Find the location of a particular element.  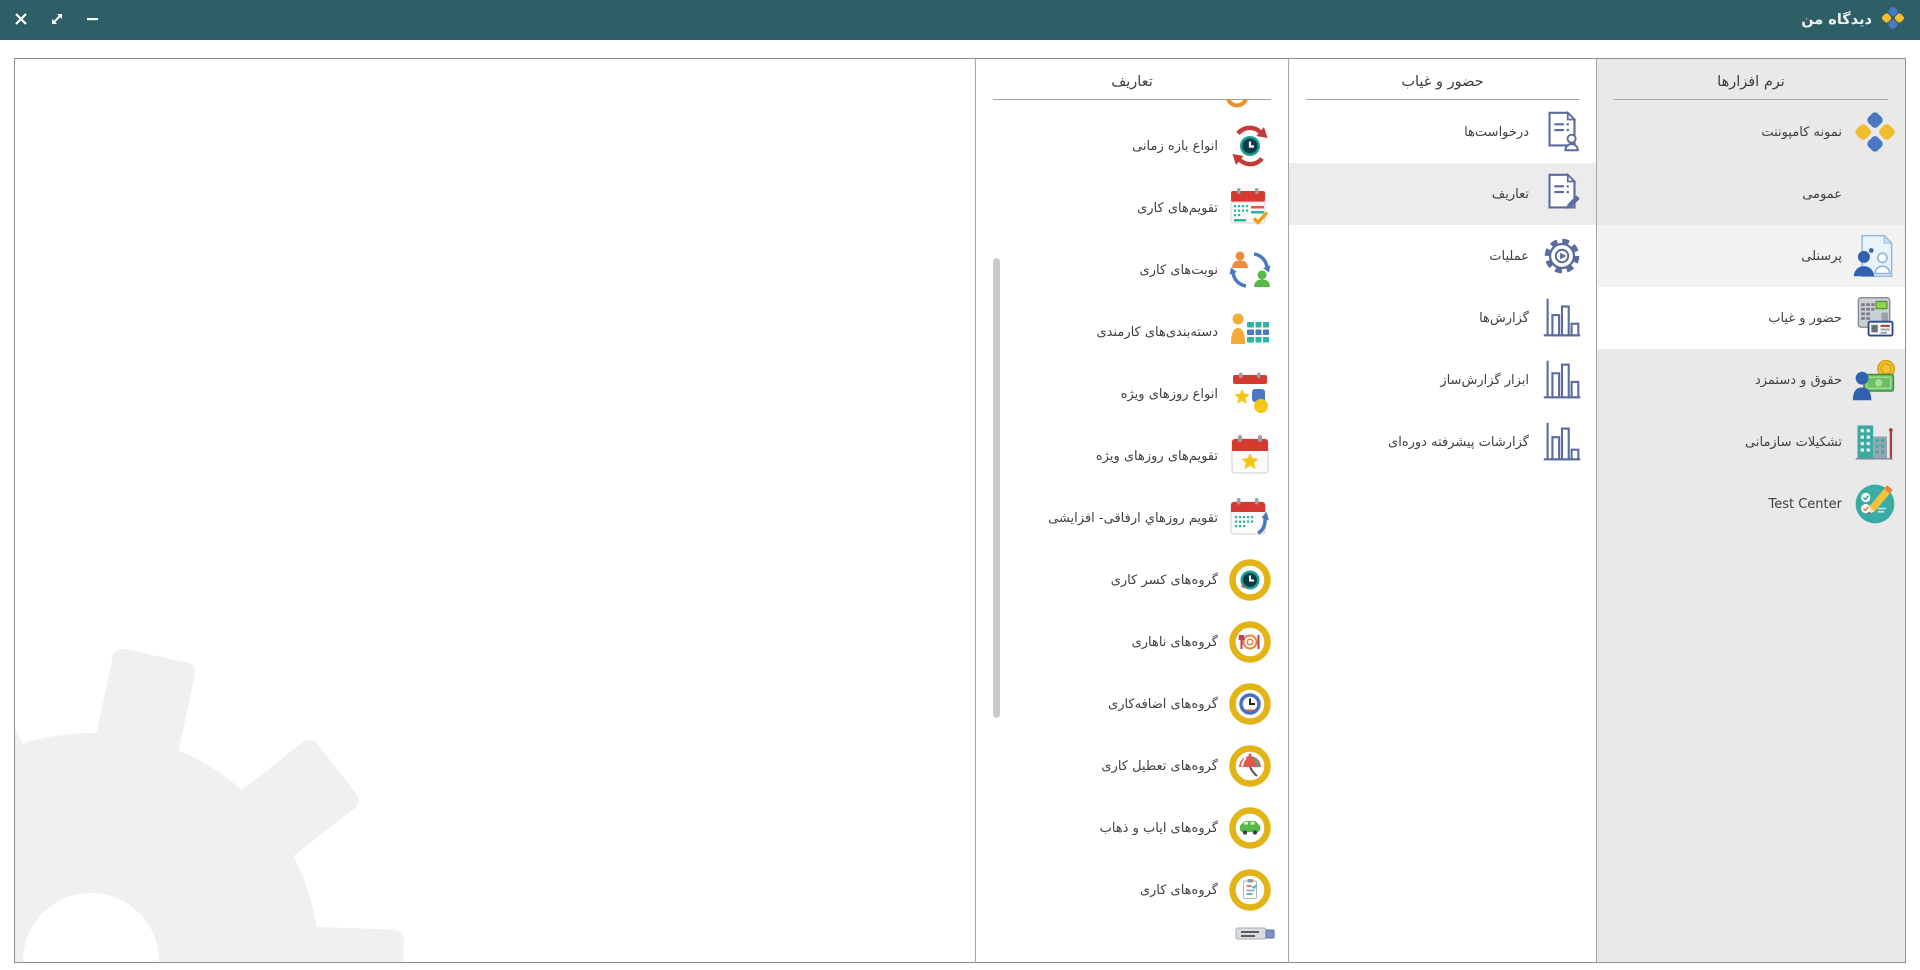

reports-chart-icon is located at coordinates (1562, 318).